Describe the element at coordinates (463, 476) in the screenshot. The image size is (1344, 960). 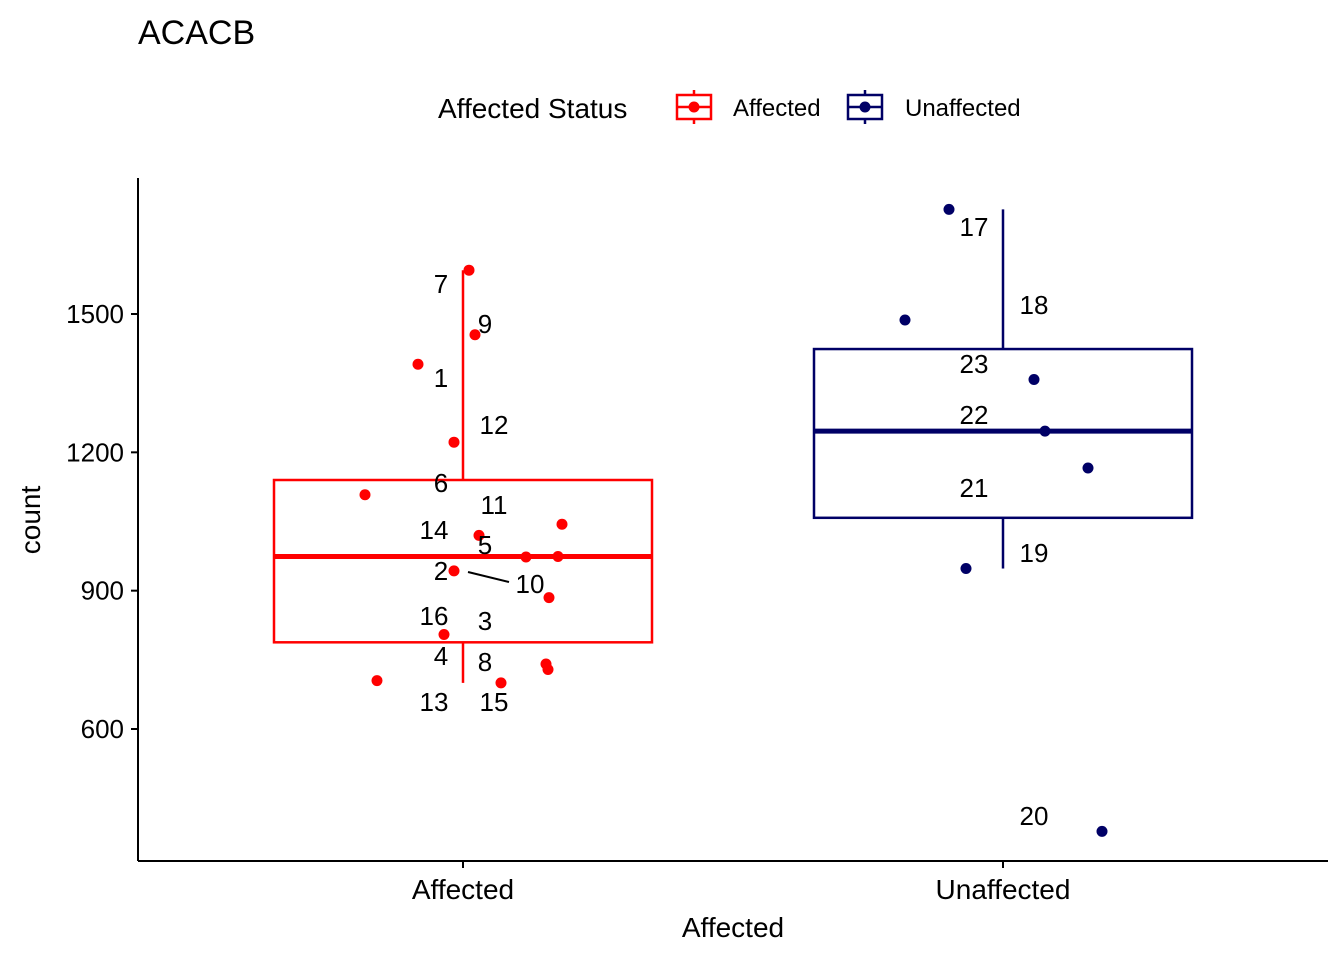
I see `boxplot-affected` at that location.